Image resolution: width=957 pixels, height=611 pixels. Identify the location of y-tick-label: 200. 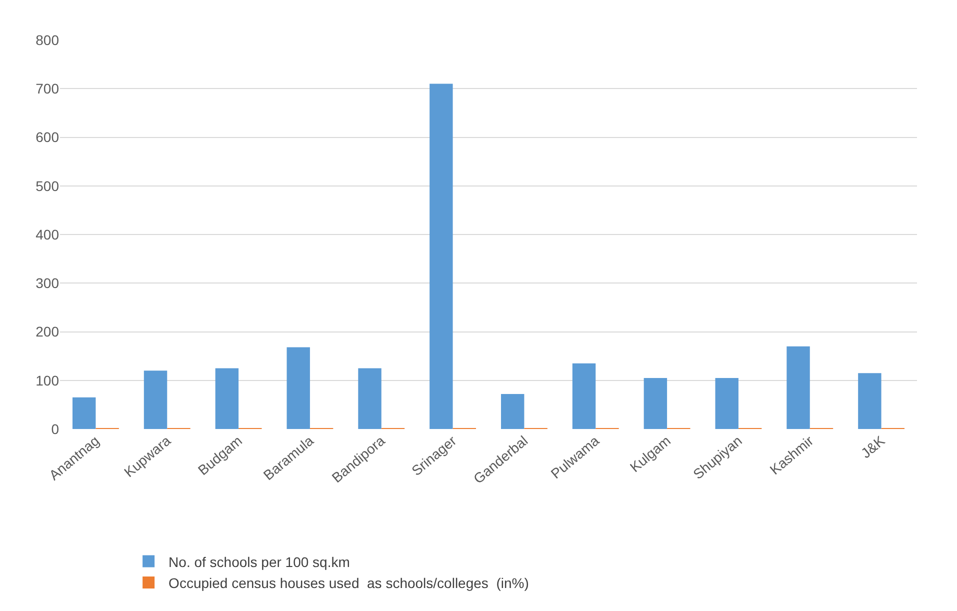
(48, 332).